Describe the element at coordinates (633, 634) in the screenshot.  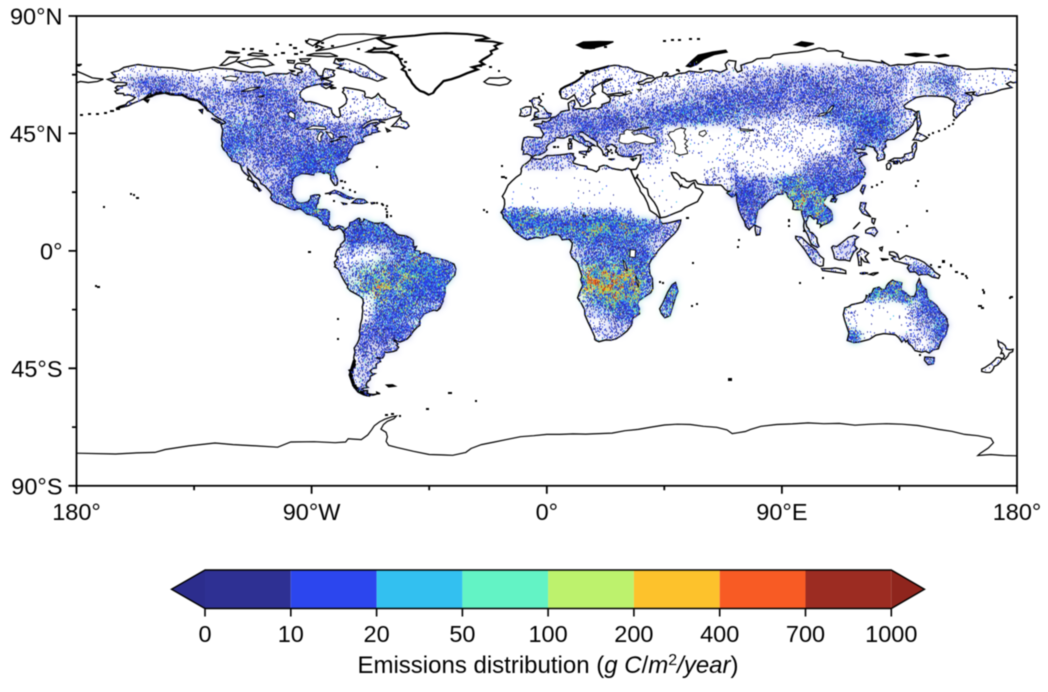
I see `svg-text: 200` at that location.